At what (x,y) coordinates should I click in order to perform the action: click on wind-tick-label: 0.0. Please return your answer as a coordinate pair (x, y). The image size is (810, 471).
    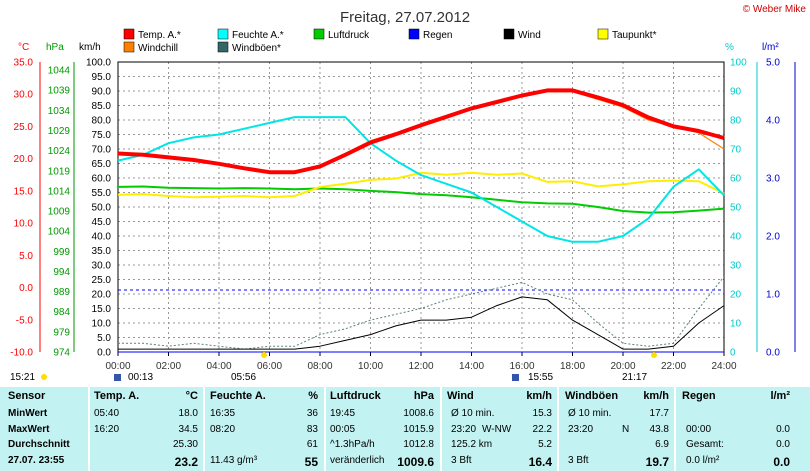
    Looking at the image, I should click on (104, 353).